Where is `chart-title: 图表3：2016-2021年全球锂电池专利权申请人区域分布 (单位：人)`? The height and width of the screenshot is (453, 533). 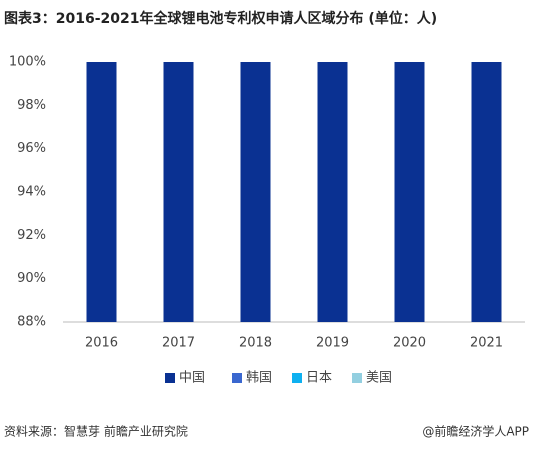 chart-title: 图表3：2016-2021年全球锂电池专利权申请人区域分布 (单位：人) is located at coordinates (220, 18).